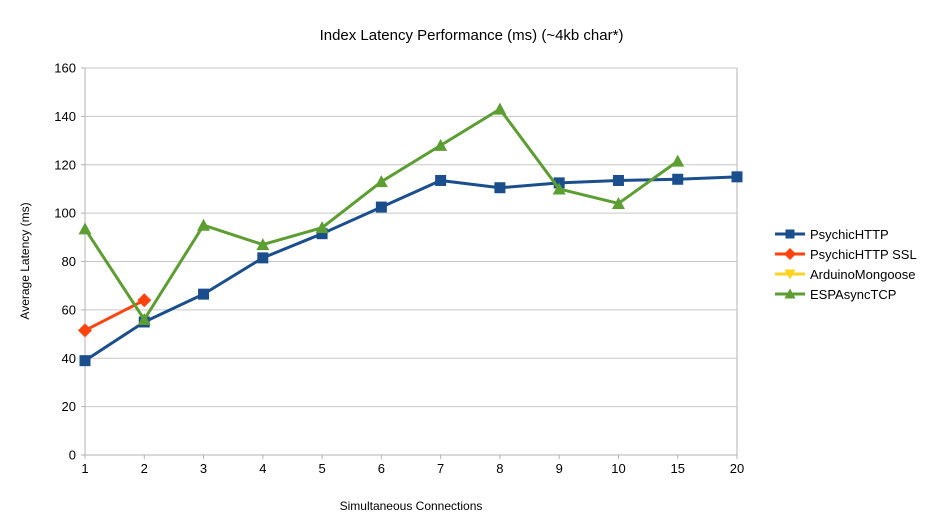 The width and height of the screenshot is (943, 530). What do you see at coordinates (853, 294) in the screenshot?
I see `legend-label: ESPAsyncTCP` at bounding box center [853, 294].